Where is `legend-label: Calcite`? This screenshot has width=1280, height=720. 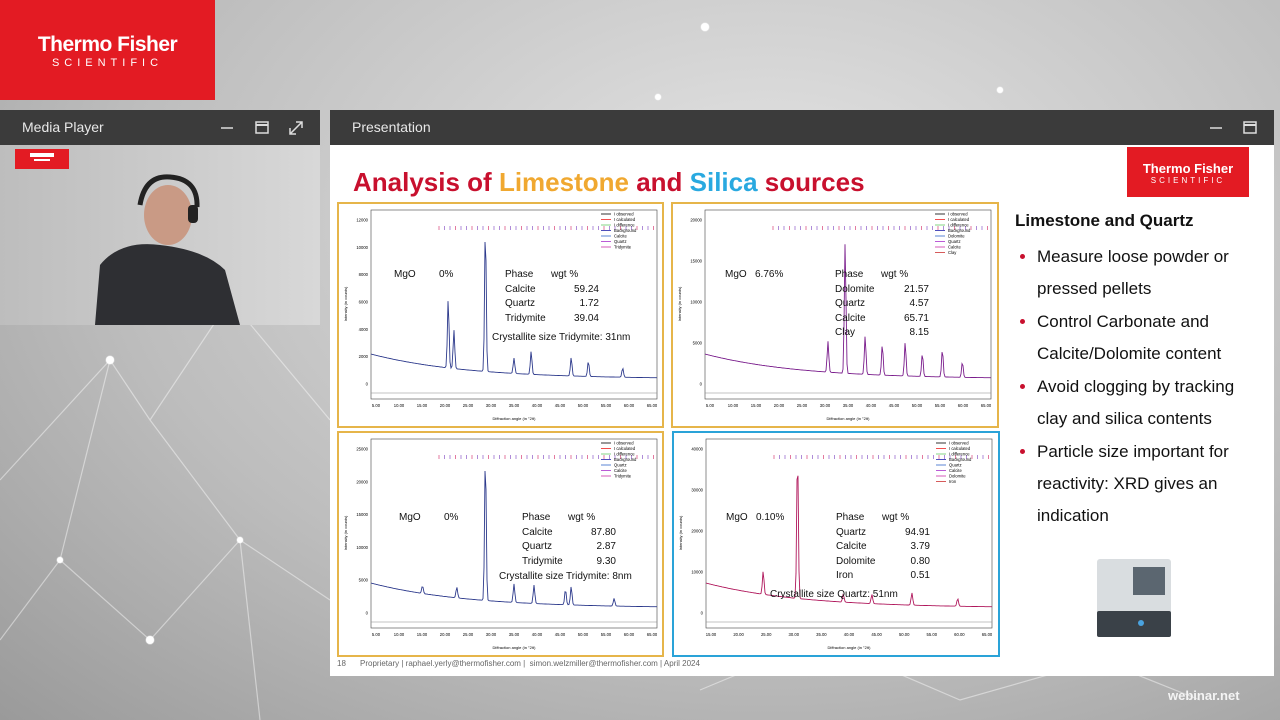 legend-label: Calcite is located at coordinates (954, 247).